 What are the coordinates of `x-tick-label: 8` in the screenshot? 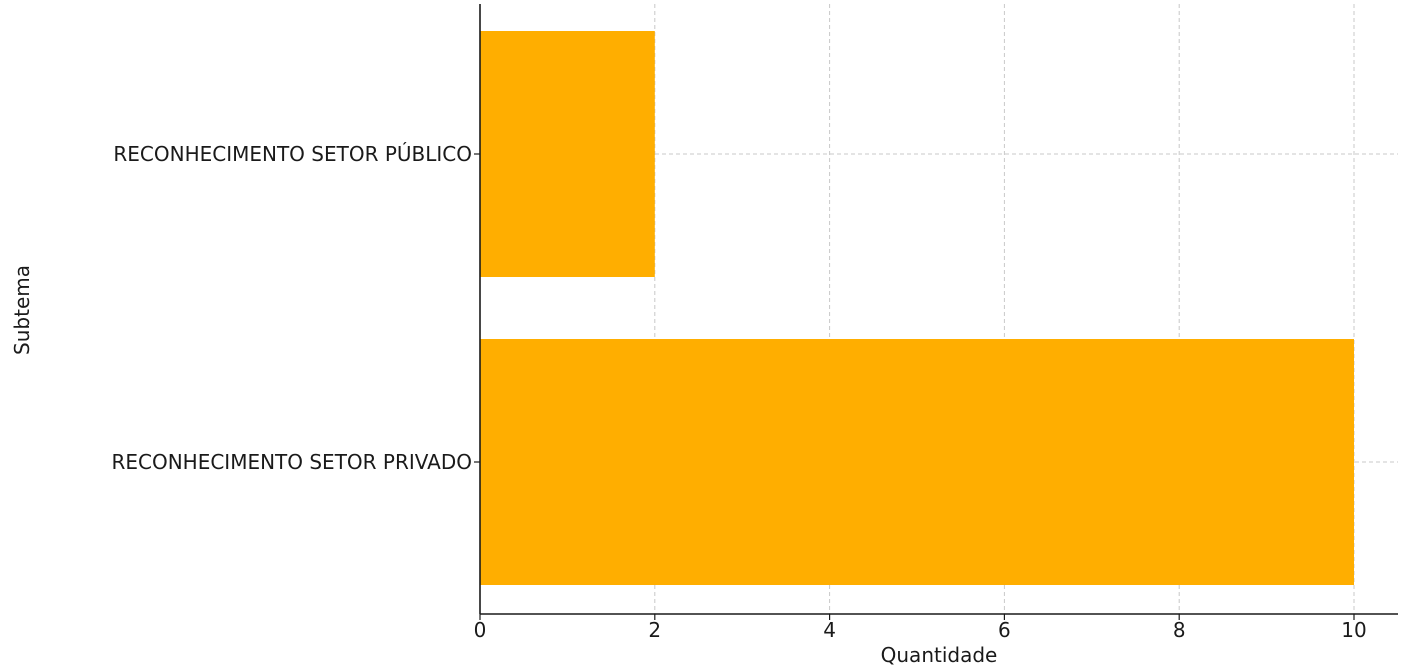 It's located at (1179, 630).